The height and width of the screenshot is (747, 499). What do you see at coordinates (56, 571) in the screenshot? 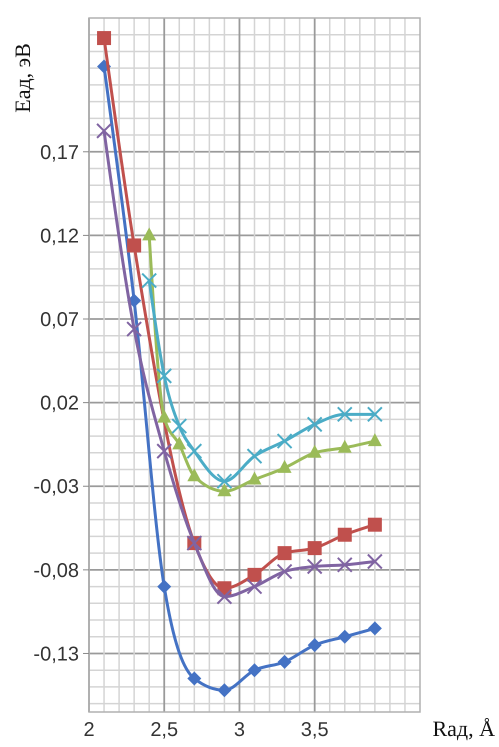
I see `y-tick-label: -0,08` at bounding box center [56, 571].